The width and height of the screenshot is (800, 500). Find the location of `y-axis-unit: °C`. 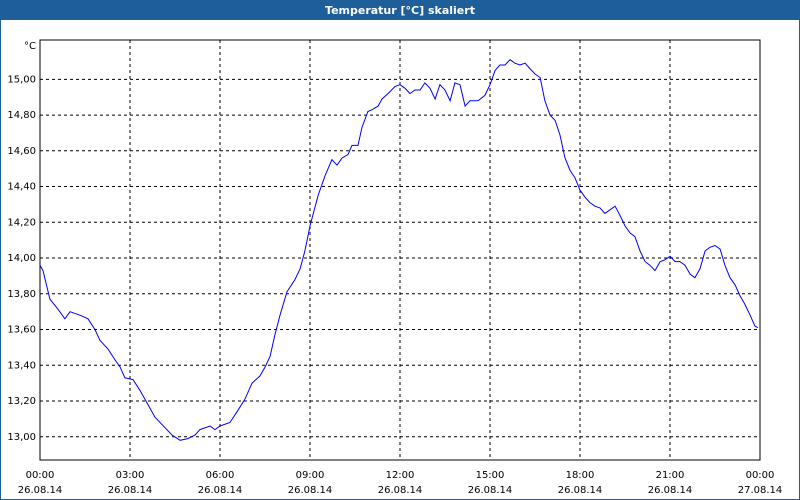

y-axis-unit: °C is located at coordinates (30, 46).